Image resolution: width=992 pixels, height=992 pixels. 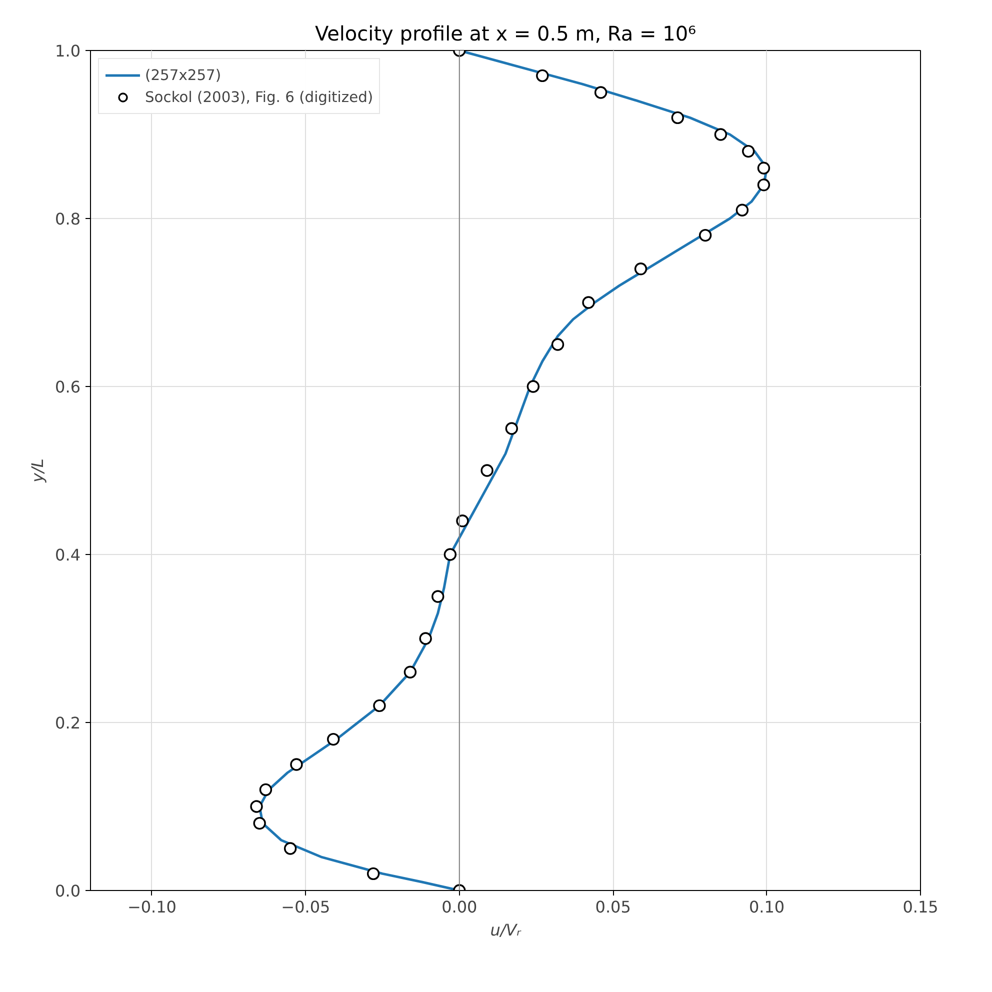 I want to click on y-tick-label: 0.6, so click(x=68, y=387).